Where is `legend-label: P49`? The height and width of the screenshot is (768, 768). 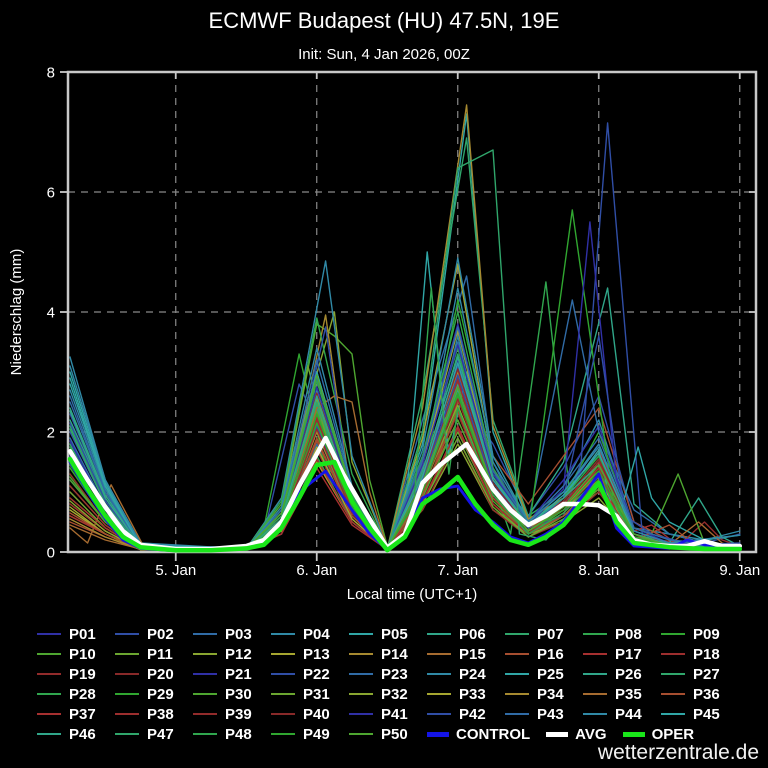 legend-label: P49 is located at coordinates (316, 734).